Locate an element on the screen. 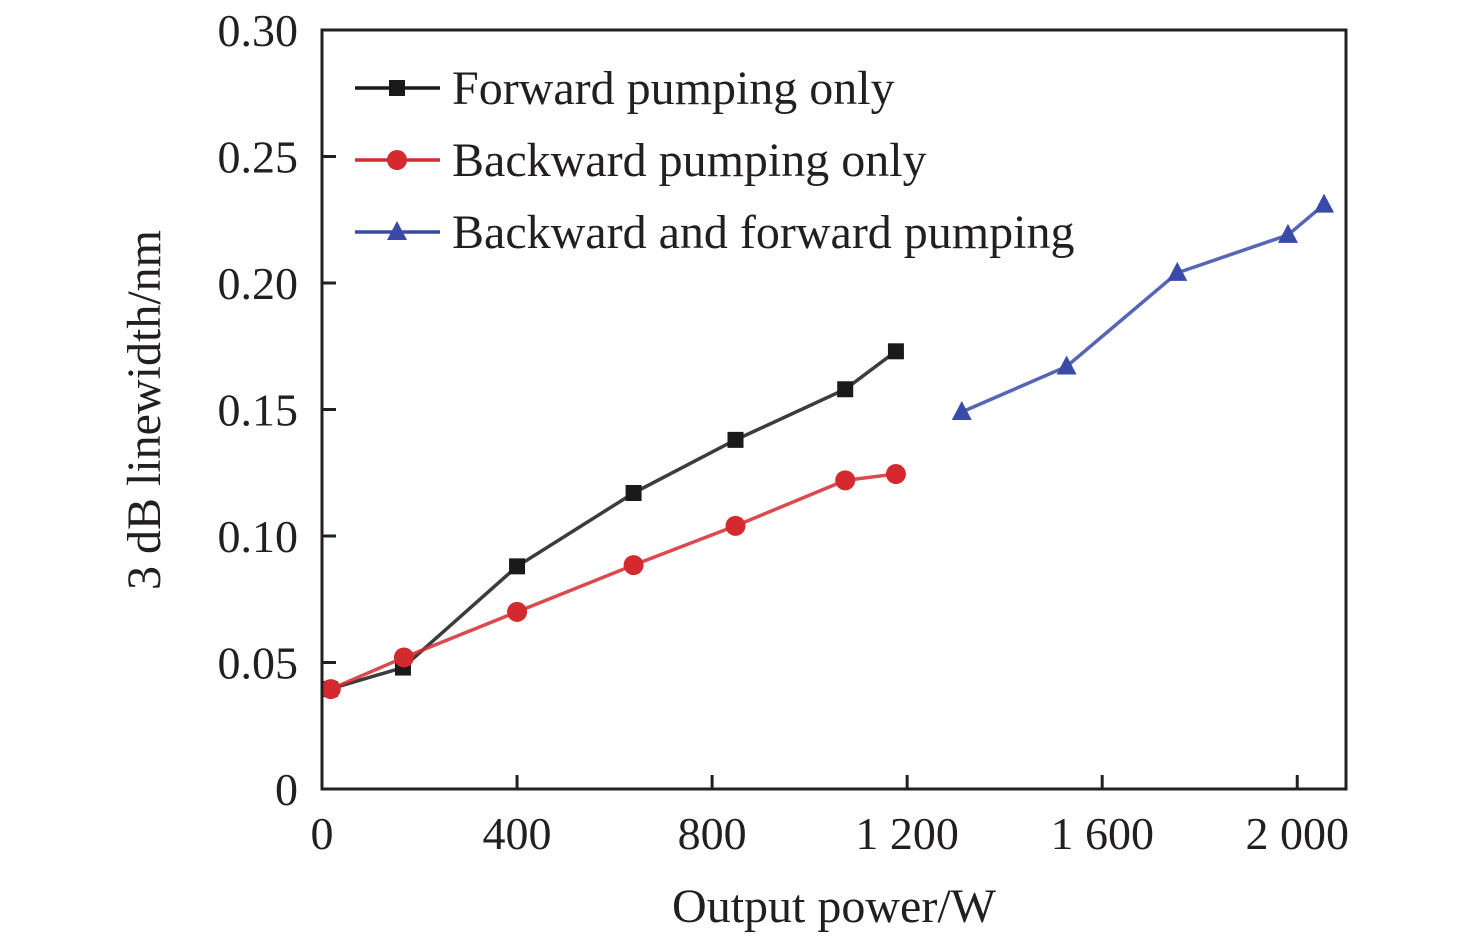 The width and height of the screenshot is (1476, 943). x-tick-label: 2 000 is located at coordinates (1297, 833).